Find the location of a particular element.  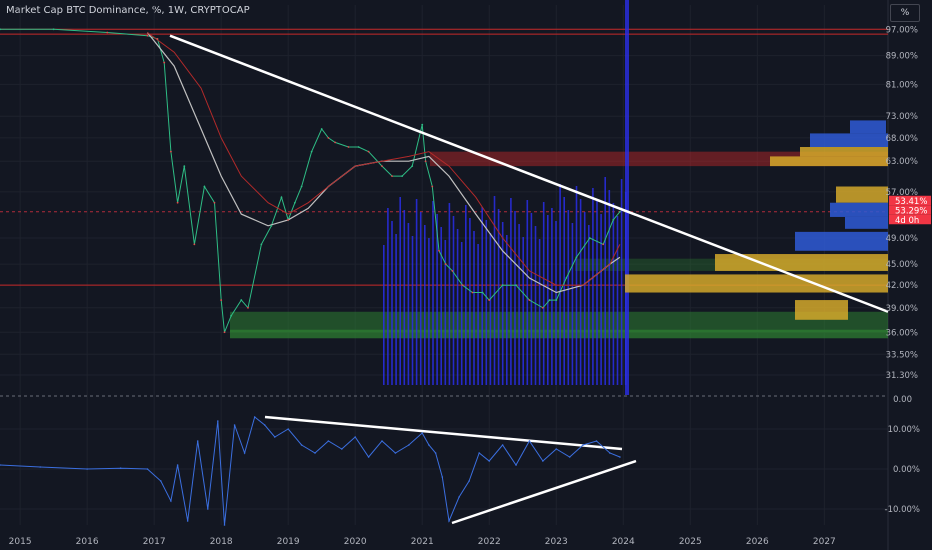

volume-bars is located at coordinates (505, 281).